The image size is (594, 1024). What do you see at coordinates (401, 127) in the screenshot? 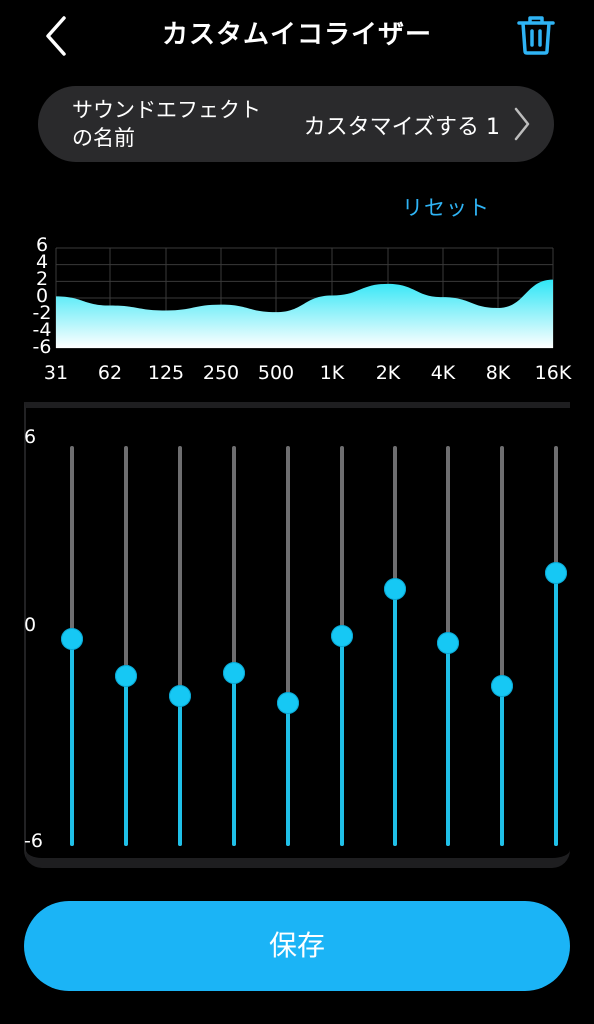
I see `effect-name-value: カスタマイズする 1` at bounding box center [401, 127].